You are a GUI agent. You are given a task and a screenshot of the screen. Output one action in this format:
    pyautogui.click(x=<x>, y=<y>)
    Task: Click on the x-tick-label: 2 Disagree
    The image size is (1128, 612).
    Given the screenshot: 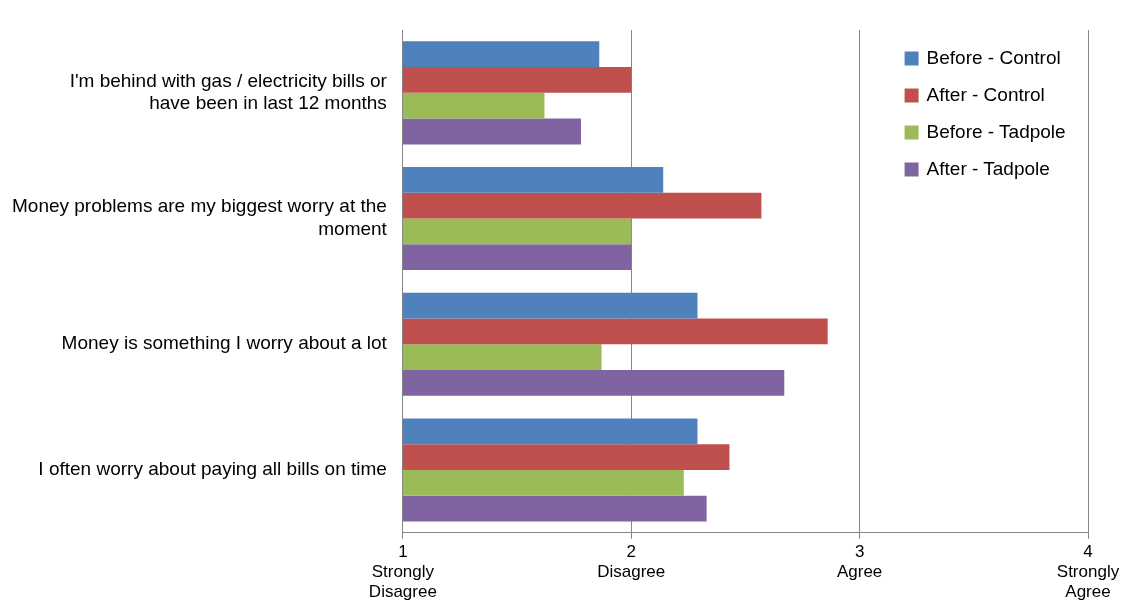 What is the action you would take?
    pyautogui.click(x=631, y=561)
    